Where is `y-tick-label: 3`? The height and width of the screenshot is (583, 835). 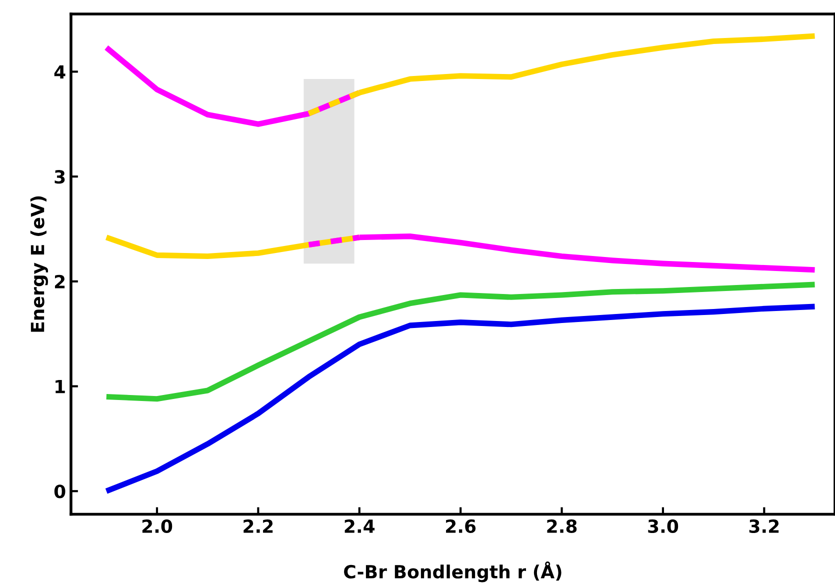
y-tick-label: 3 is located at coordinates (59, 177).